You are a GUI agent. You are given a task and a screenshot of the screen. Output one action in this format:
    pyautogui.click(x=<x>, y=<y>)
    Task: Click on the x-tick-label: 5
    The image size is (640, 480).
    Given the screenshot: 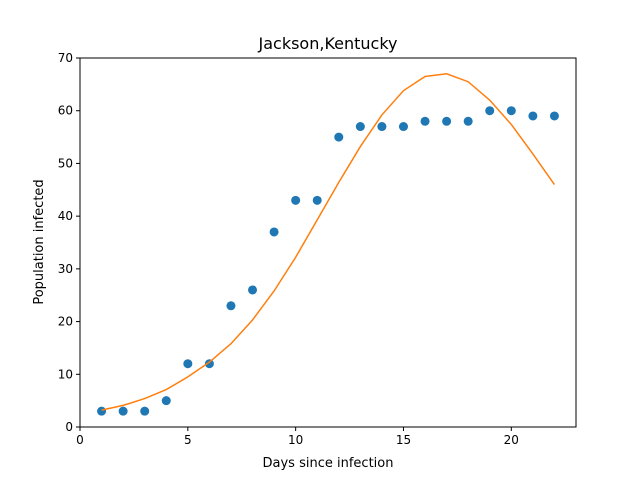 What is the action you would take?
    pyautogui.click(x=188, y=440)
    